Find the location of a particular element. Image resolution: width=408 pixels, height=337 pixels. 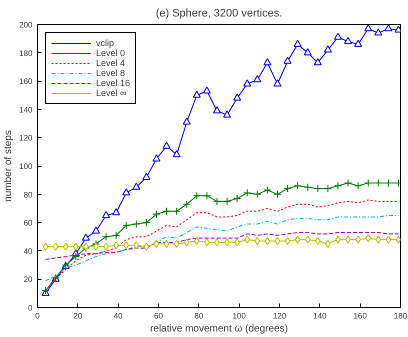

x-tick-label: 180 is located at coordinates (401, 316).